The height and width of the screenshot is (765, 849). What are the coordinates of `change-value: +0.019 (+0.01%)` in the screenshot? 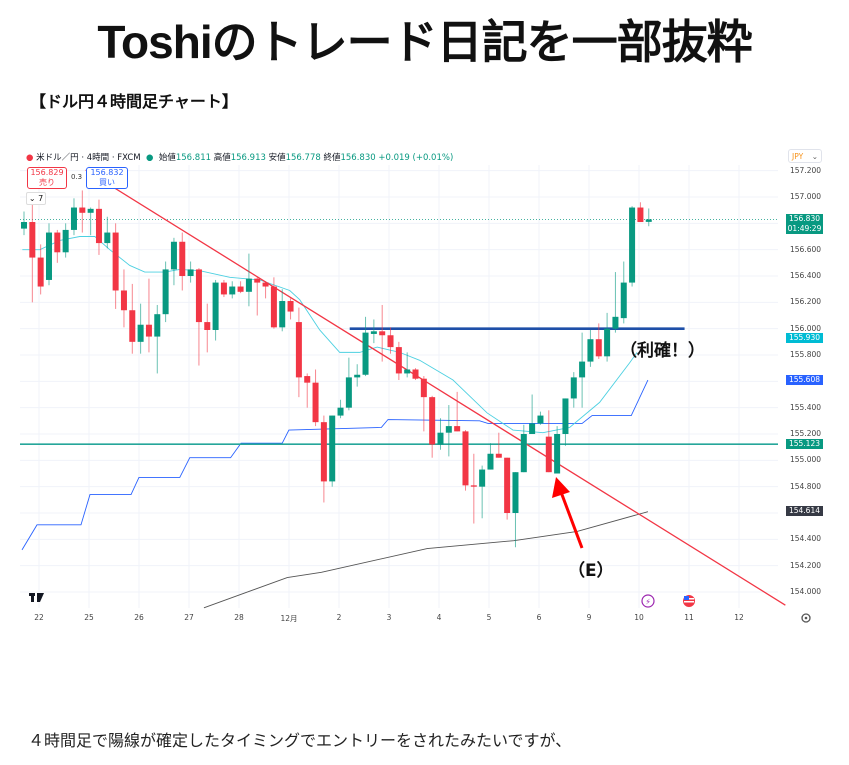 It's located at (416, 158).